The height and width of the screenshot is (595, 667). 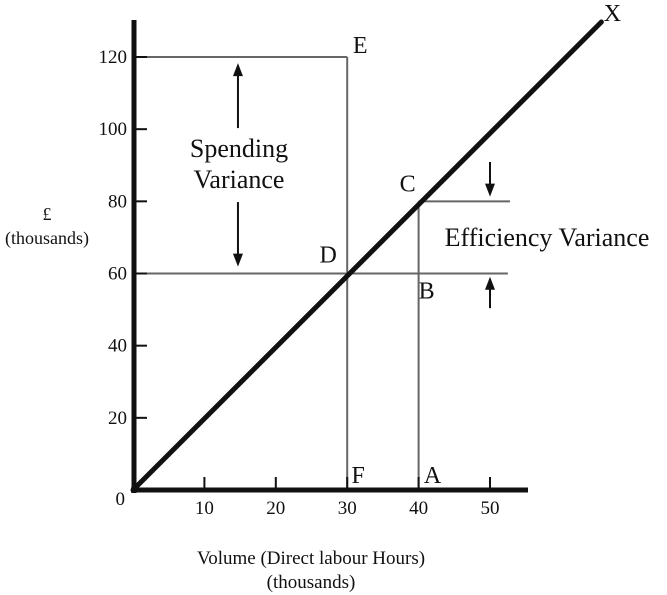 What do you see at coordinates (239, 164) in the screenshot?
I see `annotation-spending-variance: Spending Variance` at bounding box center [239, 164].